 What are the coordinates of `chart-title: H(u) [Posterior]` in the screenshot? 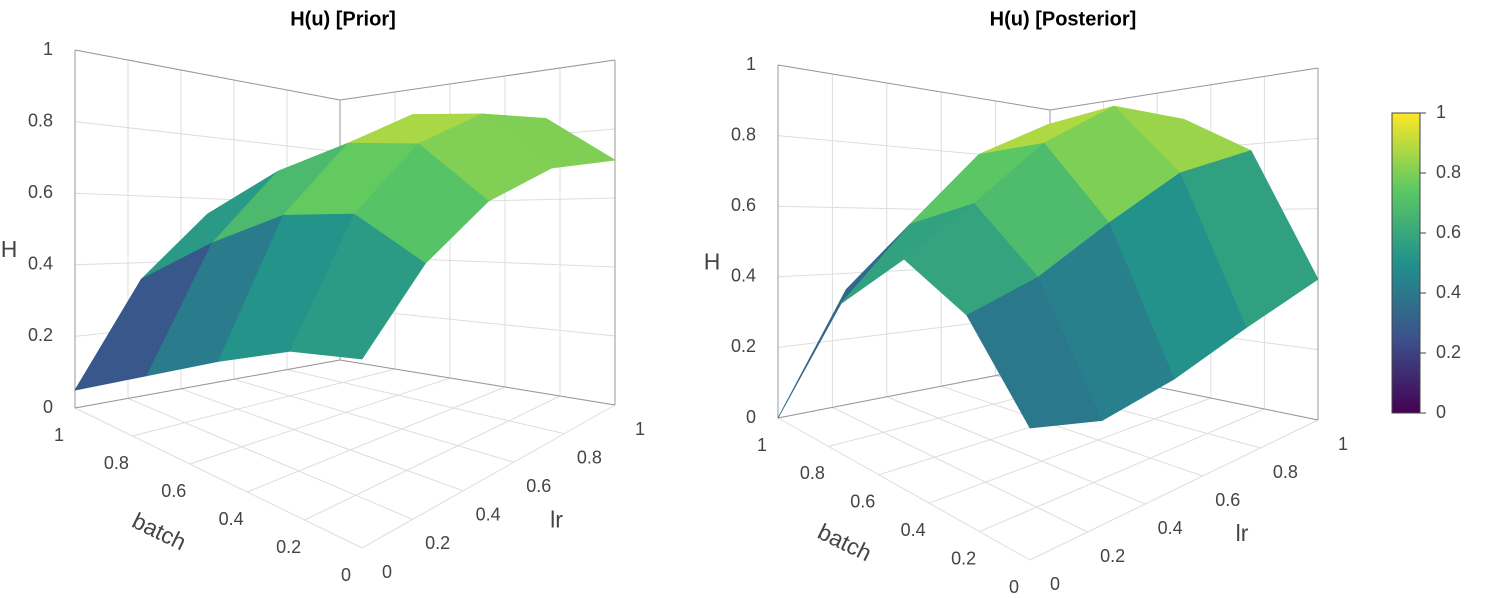 It's located at (1063, 19).